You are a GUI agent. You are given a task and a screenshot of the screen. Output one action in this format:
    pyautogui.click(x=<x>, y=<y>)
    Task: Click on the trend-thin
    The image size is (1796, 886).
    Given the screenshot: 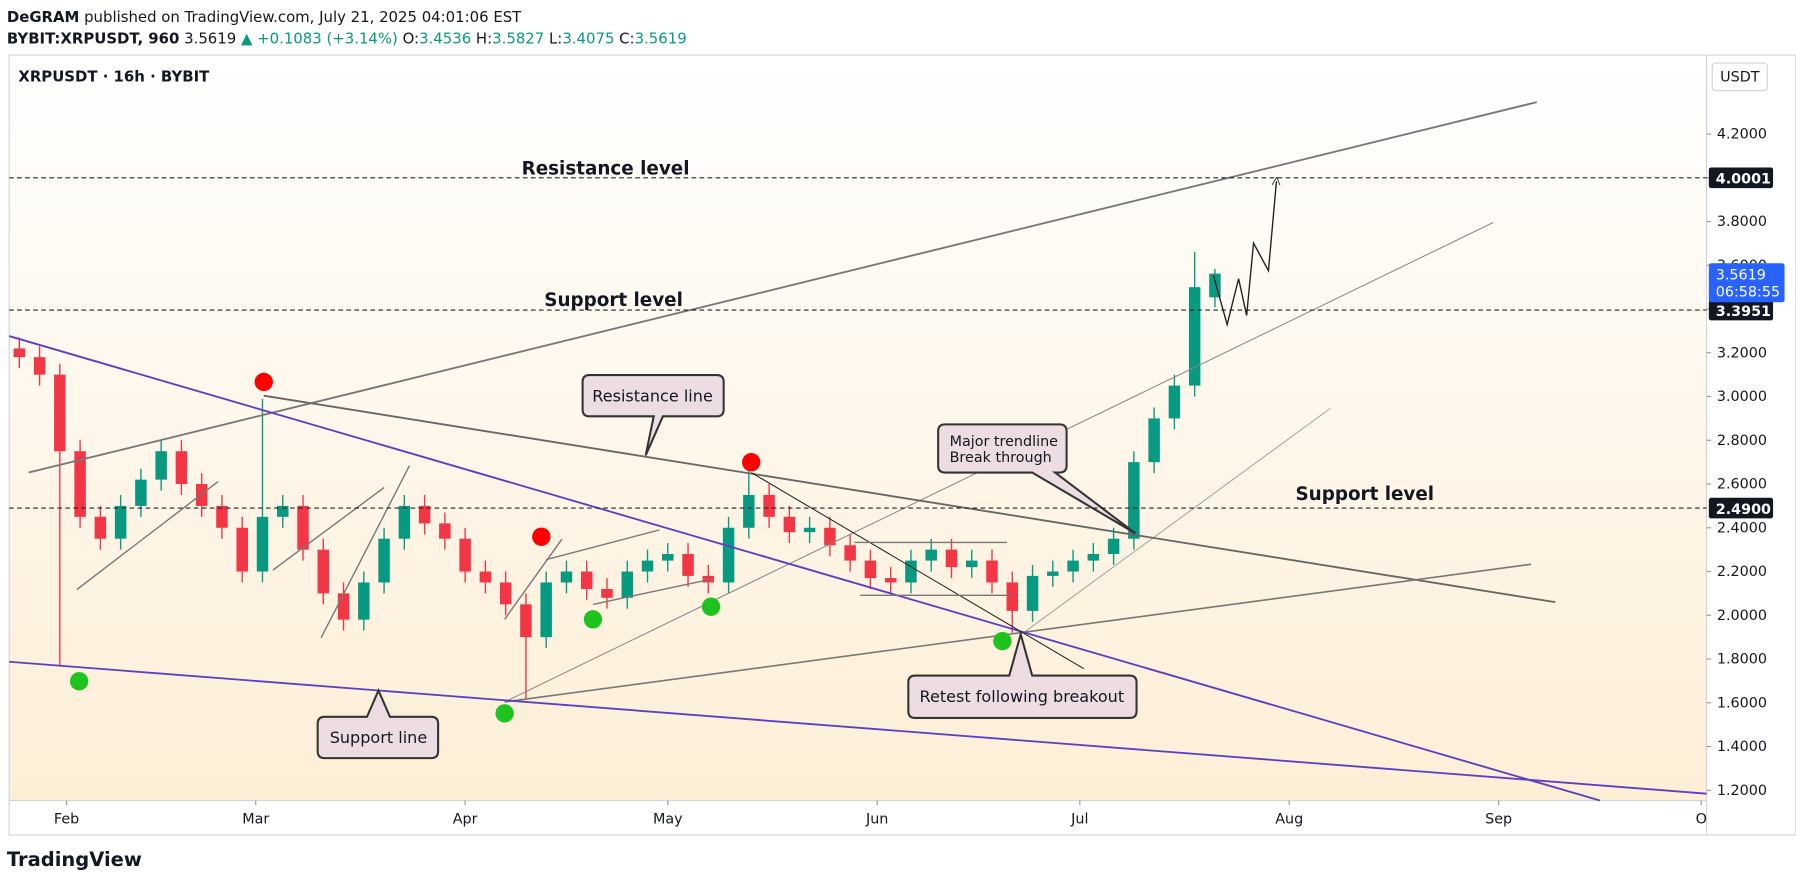 What is the action you would take?
    pyautogui.click(x=1176, y=520)
    